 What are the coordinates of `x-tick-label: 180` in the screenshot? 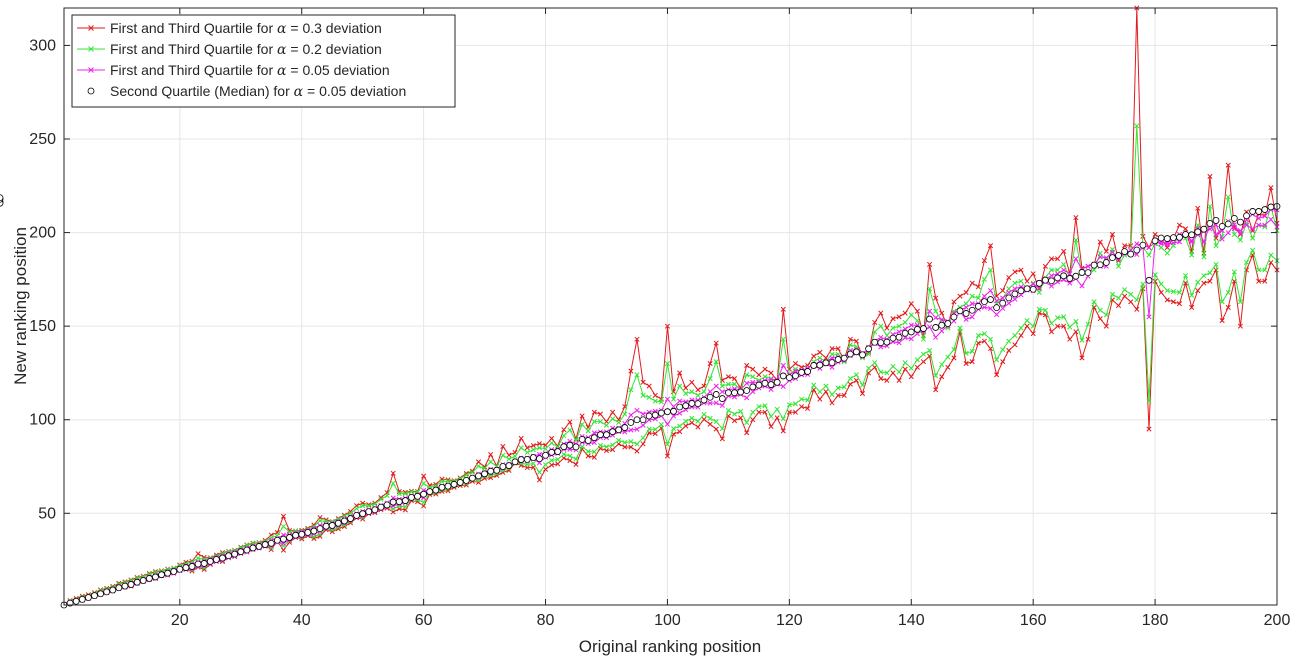 It's located at (1155, 620).